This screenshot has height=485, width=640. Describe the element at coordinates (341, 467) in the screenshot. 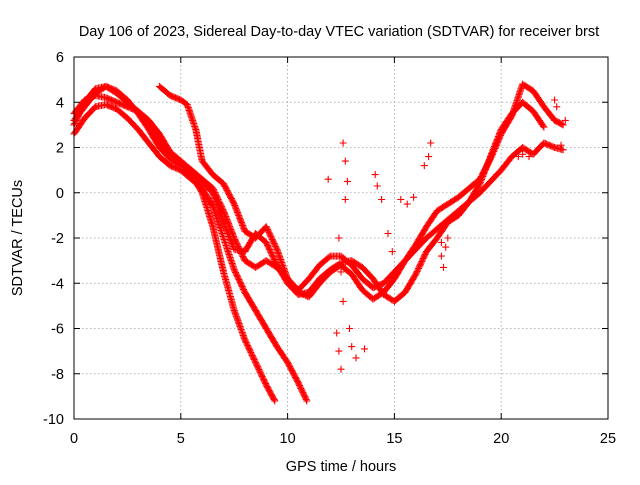

I see `x-axis-label: GPS time / hours` at that location.